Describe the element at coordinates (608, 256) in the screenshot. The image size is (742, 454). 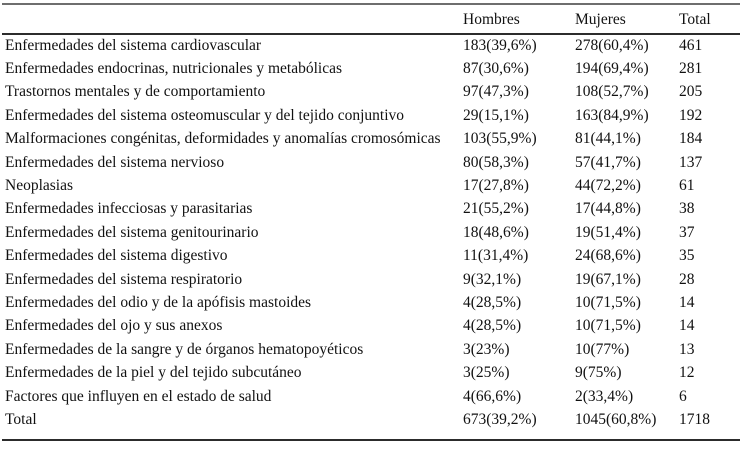
I see `mujeres-value: 24(68,6%)` at that location.